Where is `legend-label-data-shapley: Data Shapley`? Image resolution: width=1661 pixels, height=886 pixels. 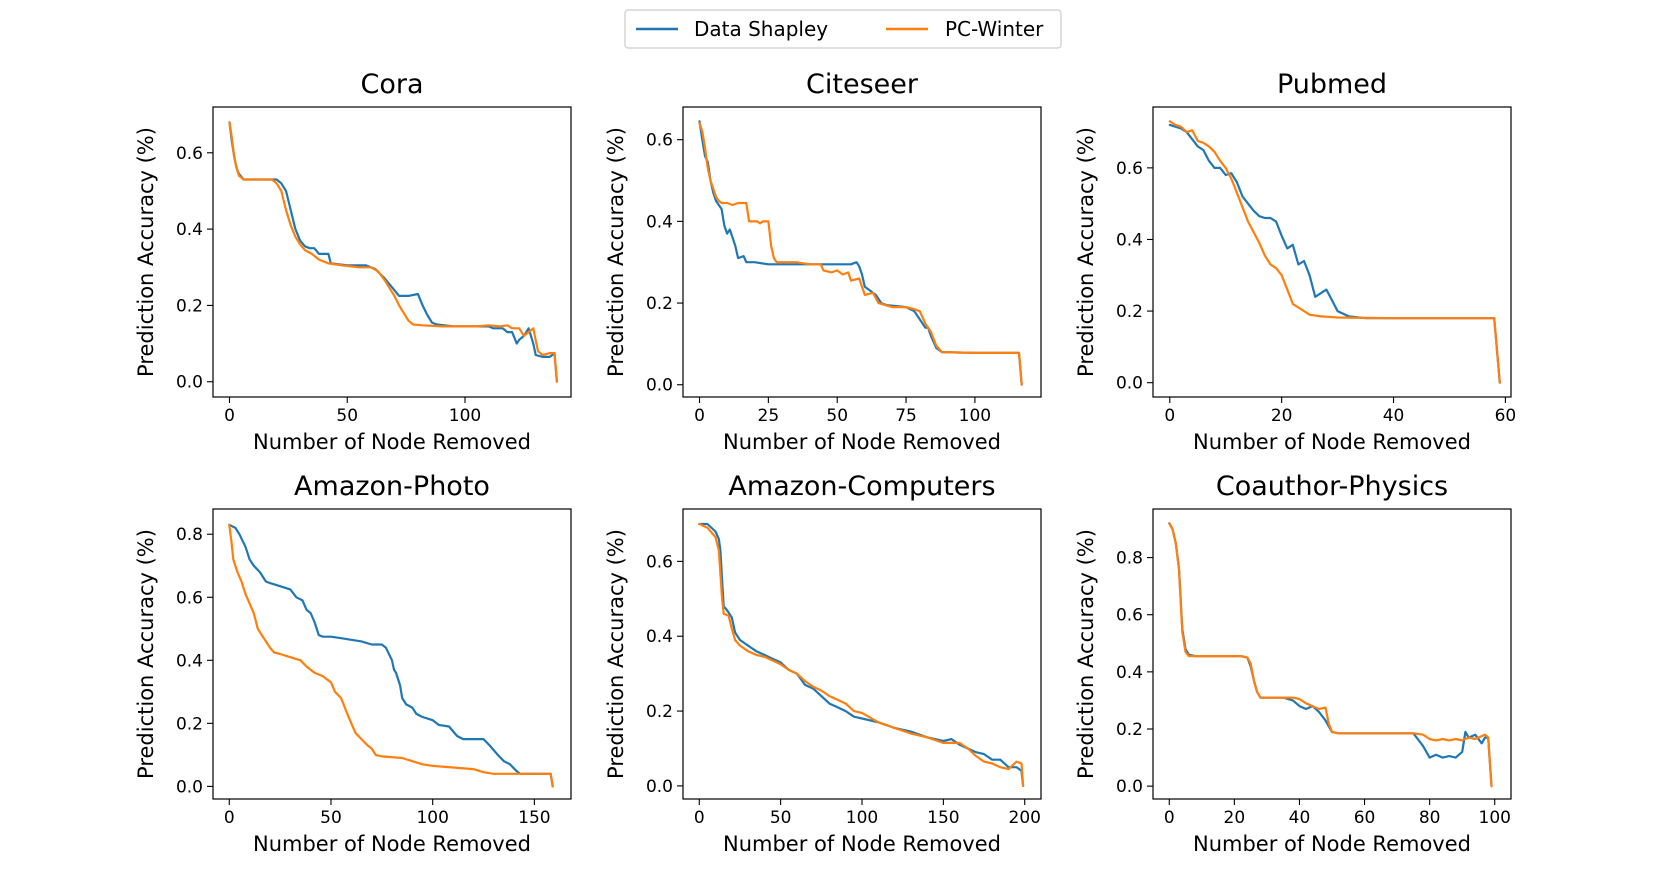
legend-label-data-shapley: Data Shapley is located at coordinates (761, 29).